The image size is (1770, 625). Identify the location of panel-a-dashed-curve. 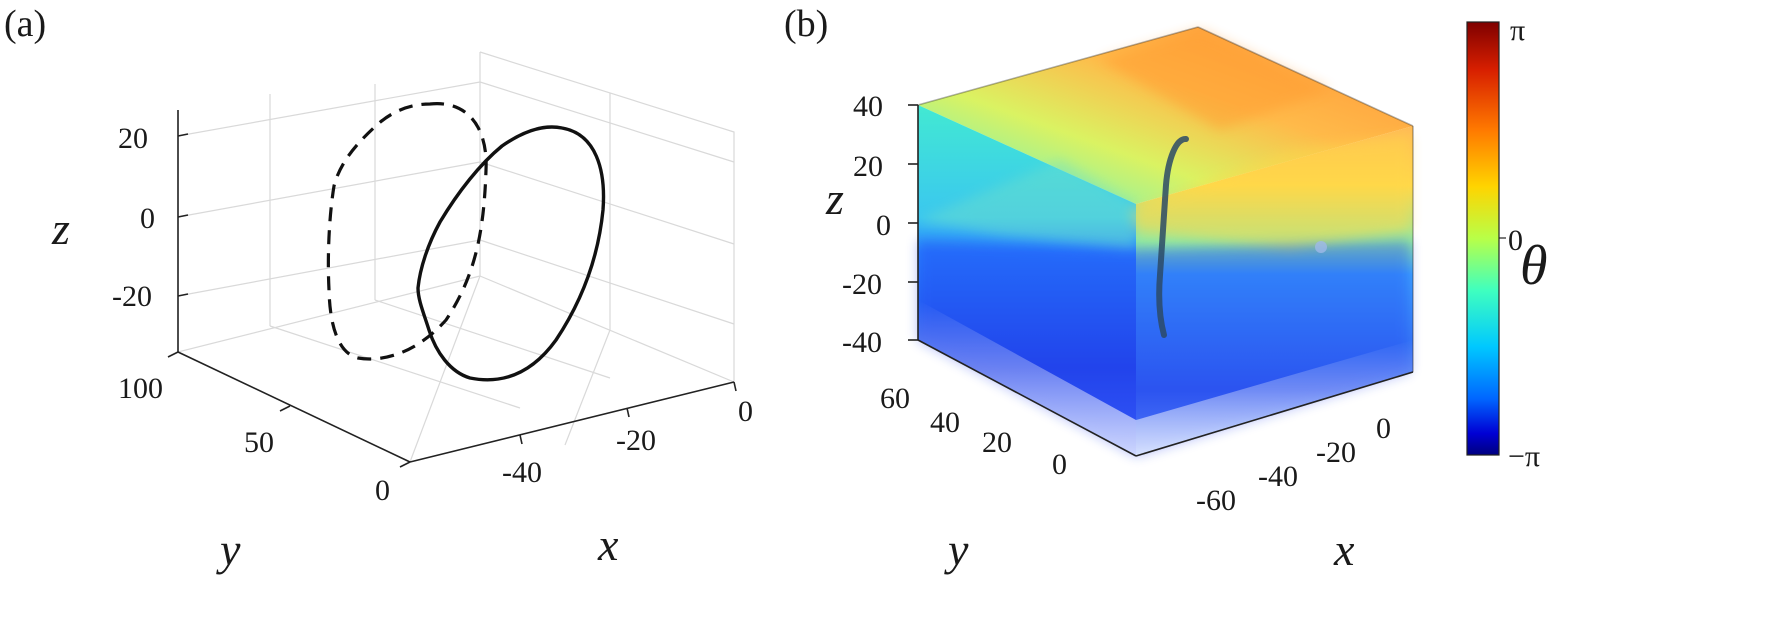
(407, 231).